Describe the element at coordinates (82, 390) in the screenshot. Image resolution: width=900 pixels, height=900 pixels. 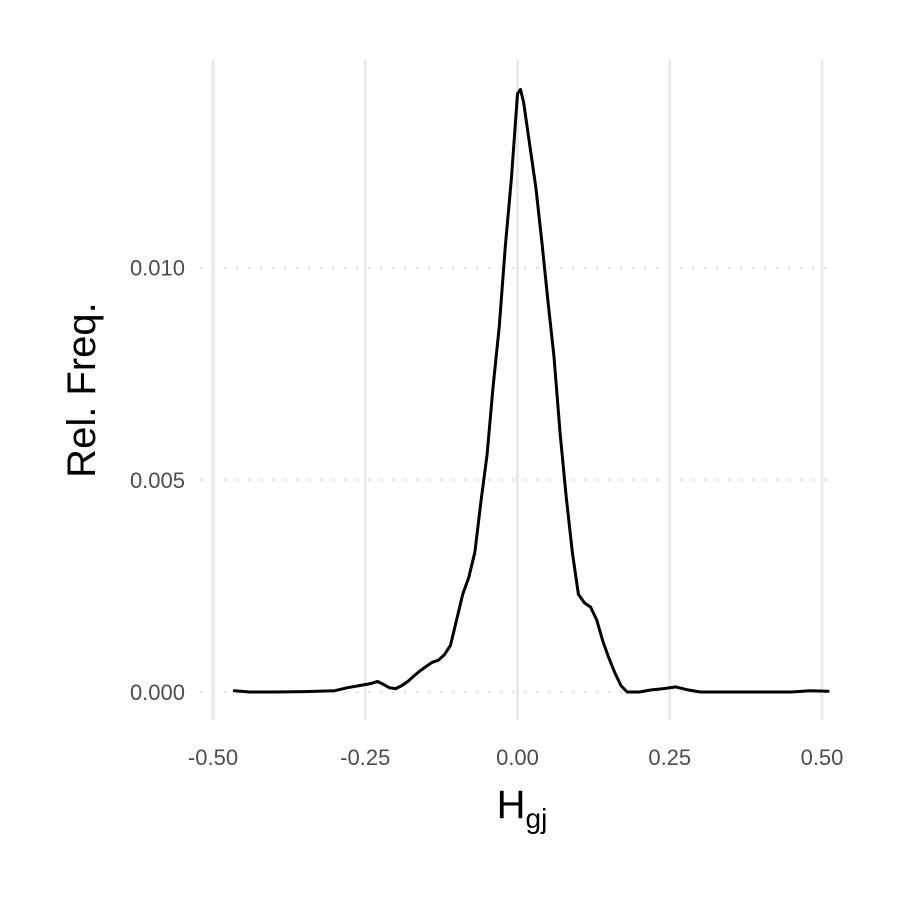
I see `y-axis-title: Rel. Freq.` at that location.